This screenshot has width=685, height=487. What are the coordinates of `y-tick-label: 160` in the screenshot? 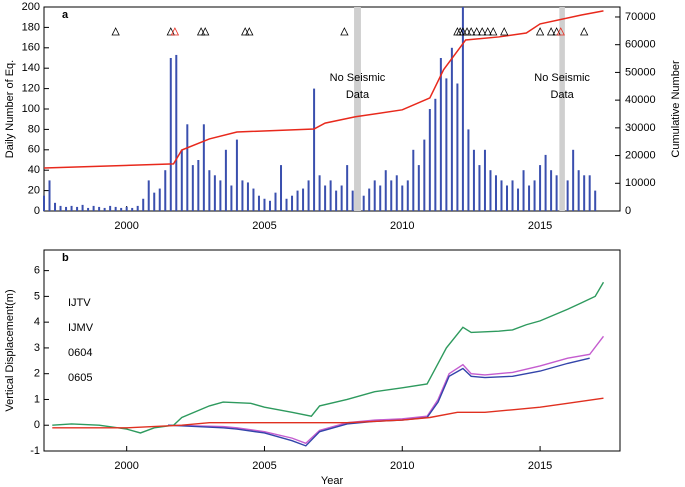 It's located at (31, 48).